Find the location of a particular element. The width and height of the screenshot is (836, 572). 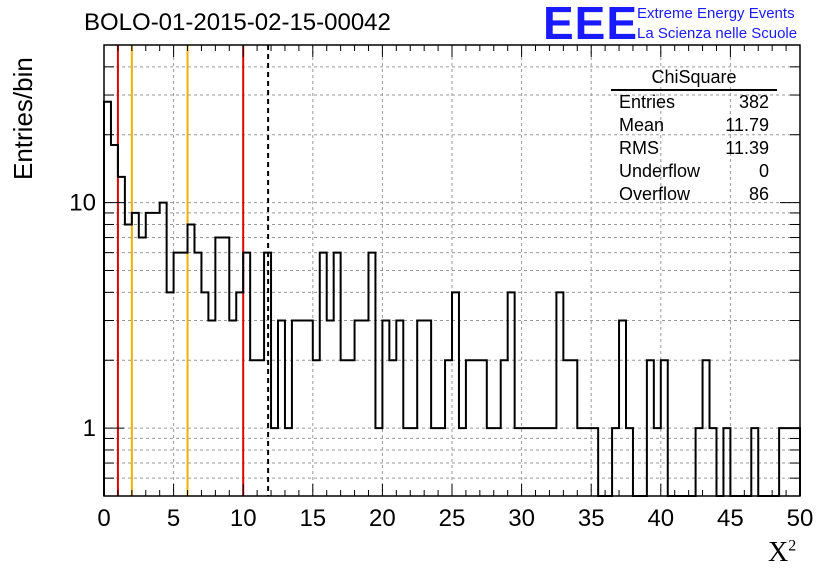

stat-row-rms: RMS 11.39 is located at coordinates (694, 148).